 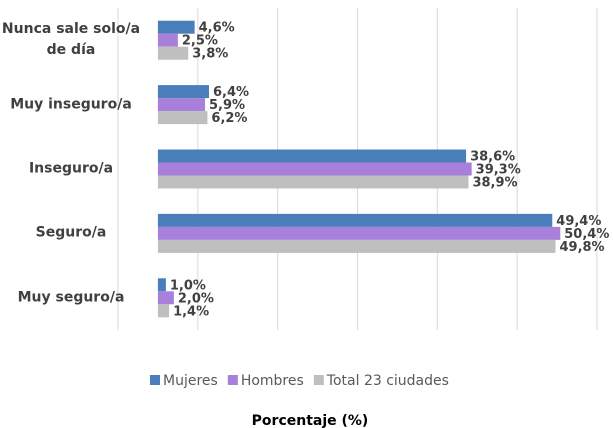 What do you see at coordinates (492, 157) in the screenshot?
I see `value-label: 38,6%` at bounding box center [492, 157].